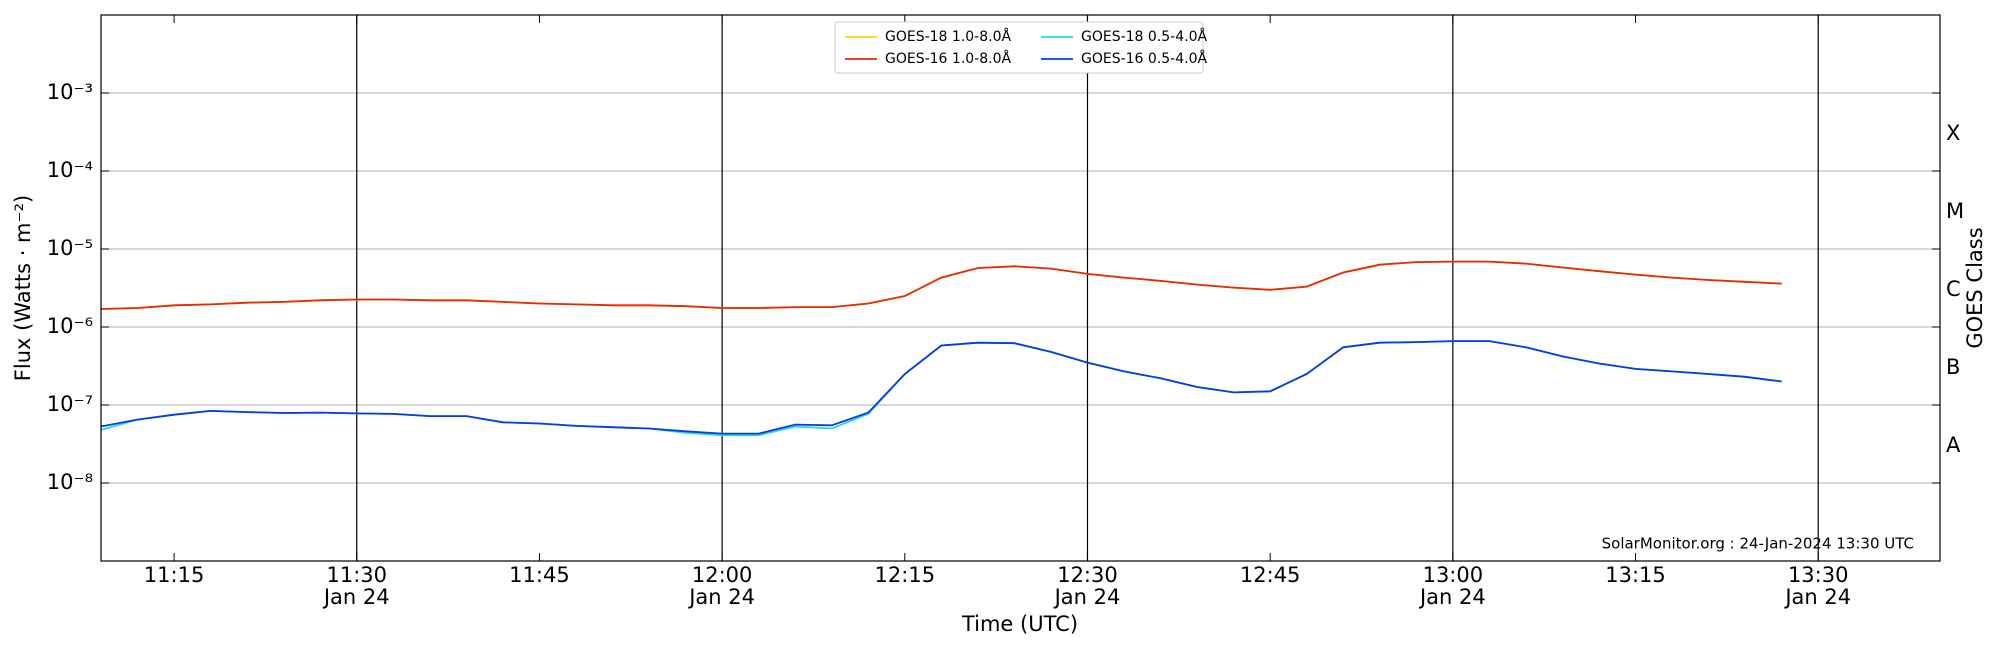  Describe the element at coordinates (1087, 575) in the screenshot. I see `x-tick-label: 12:30` at that location.